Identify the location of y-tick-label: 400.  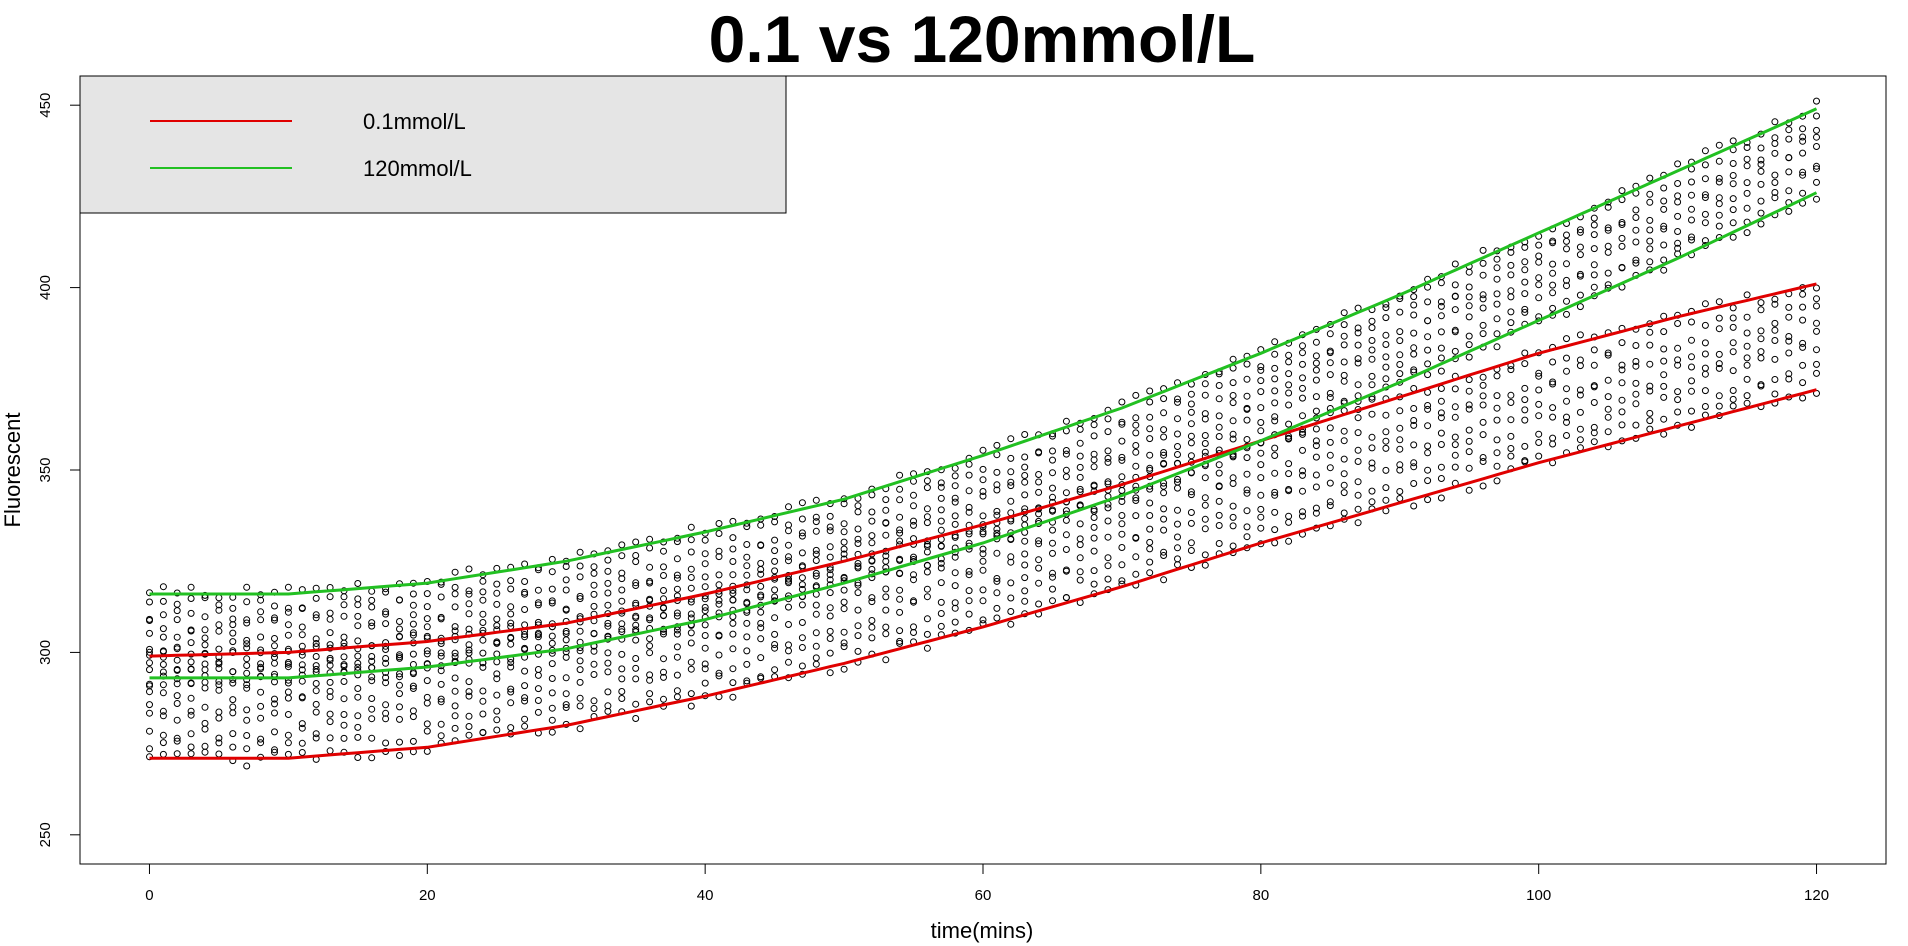
(45, 287).